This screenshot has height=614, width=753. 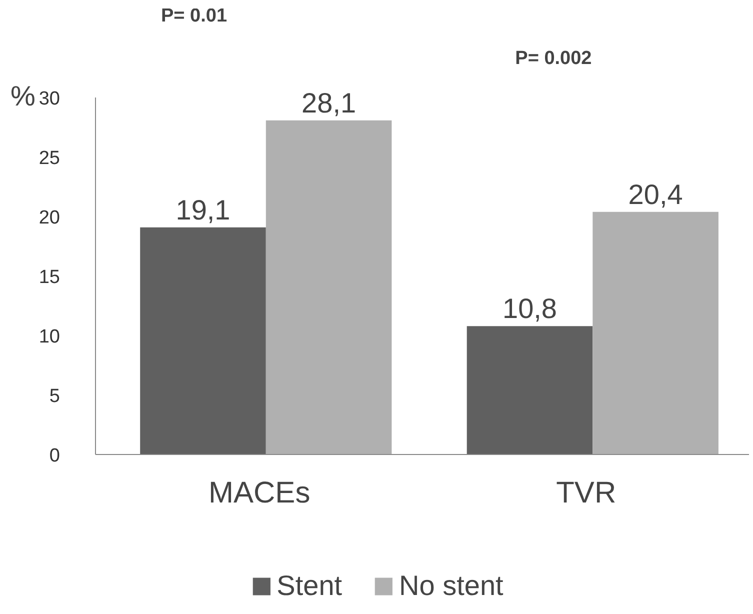 What do you see at coordinates (203, 210) in the screenshot?
I see `data-label: 19,1` at bounding box center [203, 210].